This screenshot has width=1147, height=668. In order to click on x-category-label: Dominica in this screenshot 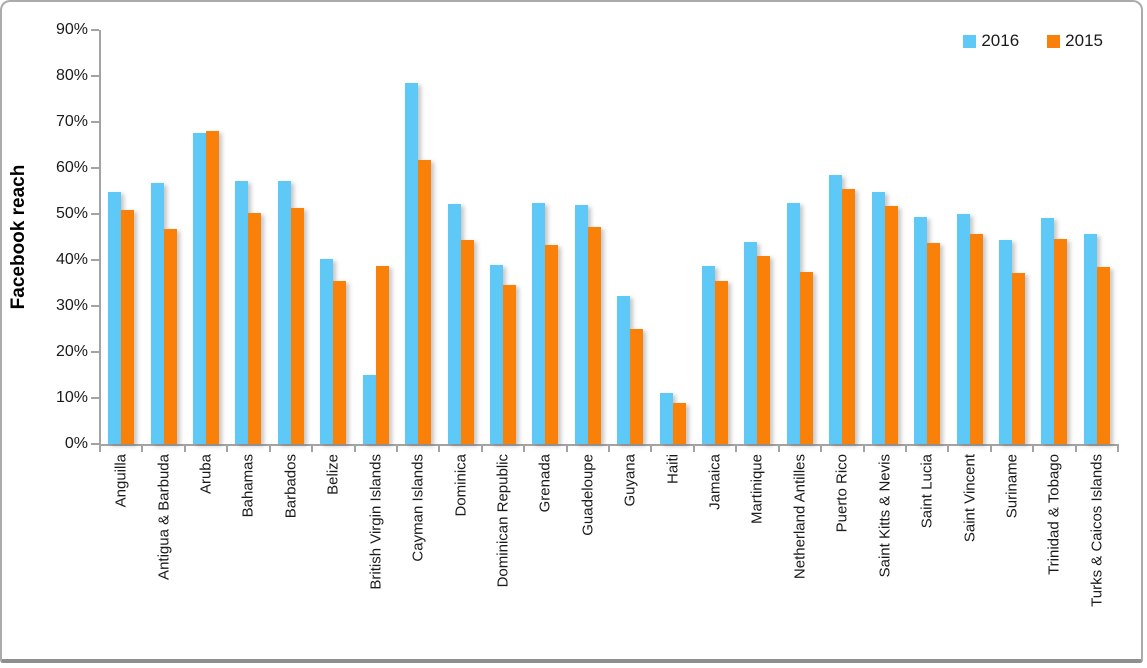, I will do `click(460, 485)`.